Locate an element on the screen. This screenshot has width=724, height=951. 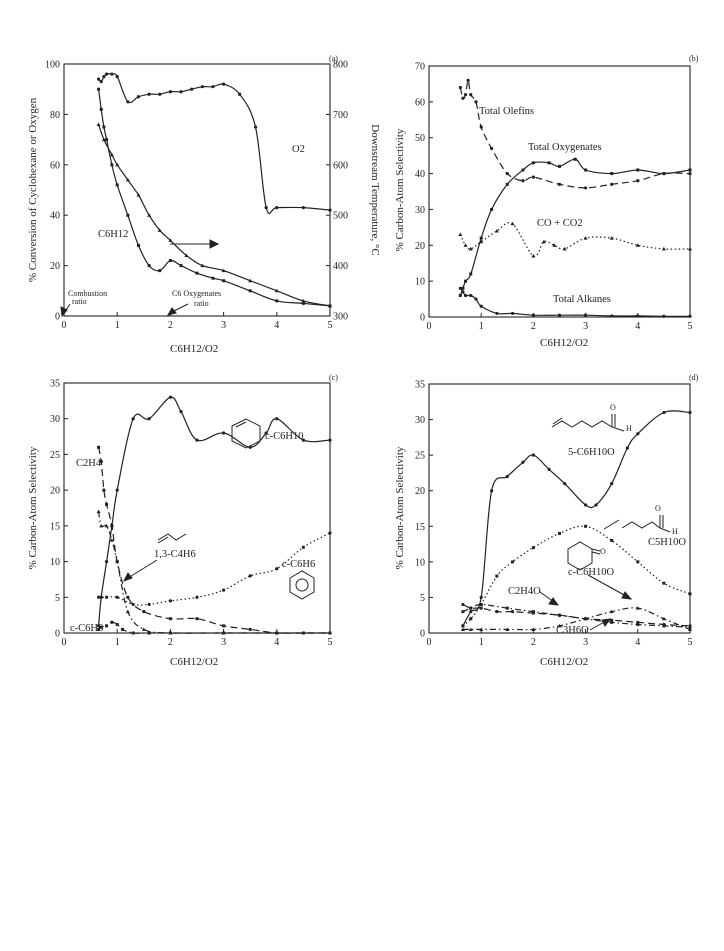
label-c2h4o: C2H4O is located at coordinates (524, 591).